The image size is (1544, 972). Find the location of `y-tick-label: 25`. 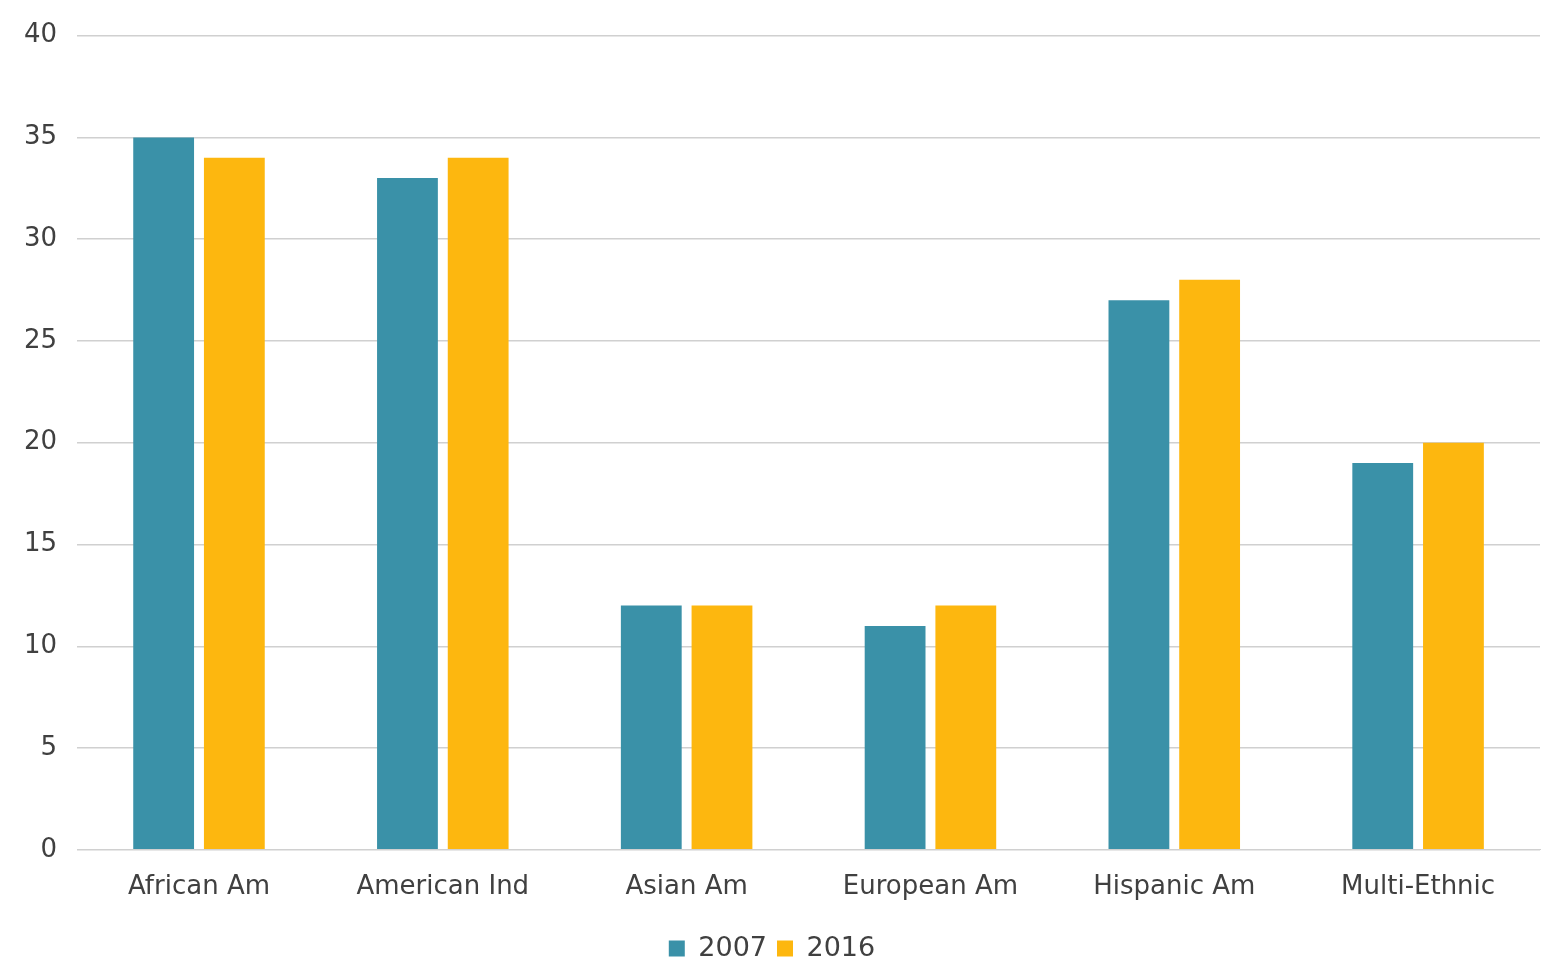

y-tick-label: 25 is located at coordinates (40, 338).